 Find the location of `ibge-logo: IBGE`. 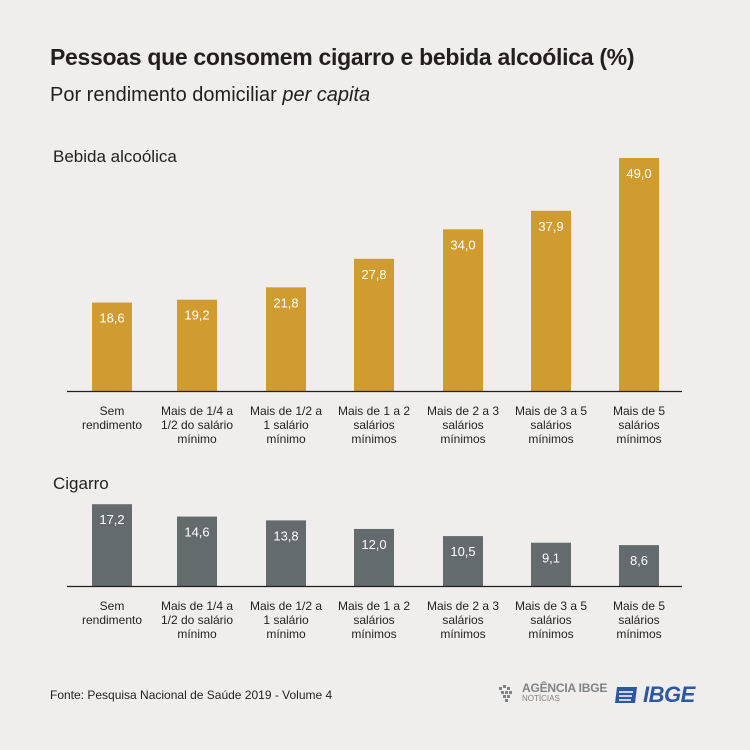

ibge-logo: IBGE is located at coordinates (654, 695).